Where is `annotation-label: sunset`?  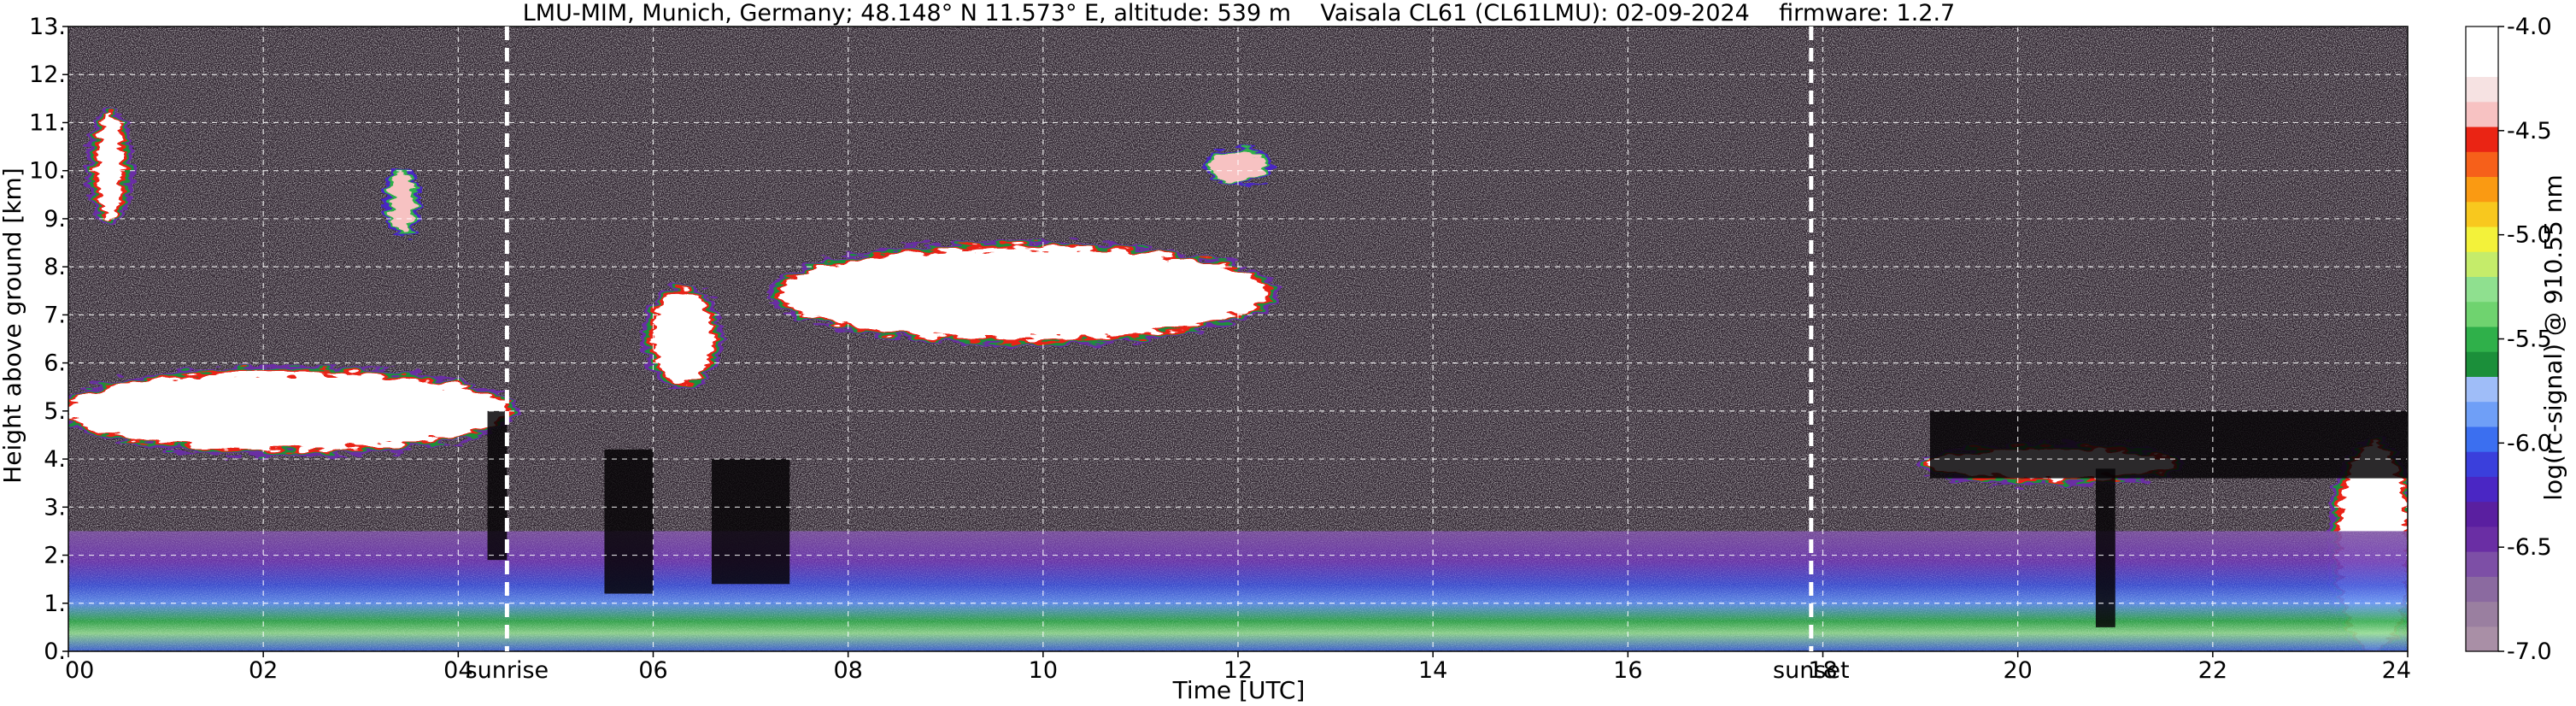
annotation-label: sunset is located at coordinates (1811, 670).